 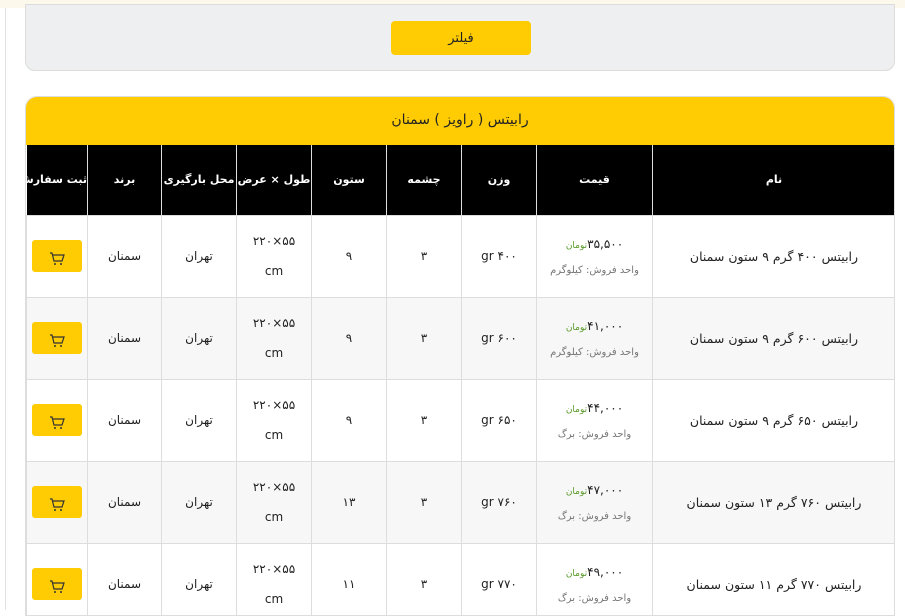 What do you see at coordinates (773, 256) in the screenshot?
I see `product-name: رابیتس ۴۰۰ گرم ۹ ستون سمنان` at bounding box center [773, 256].